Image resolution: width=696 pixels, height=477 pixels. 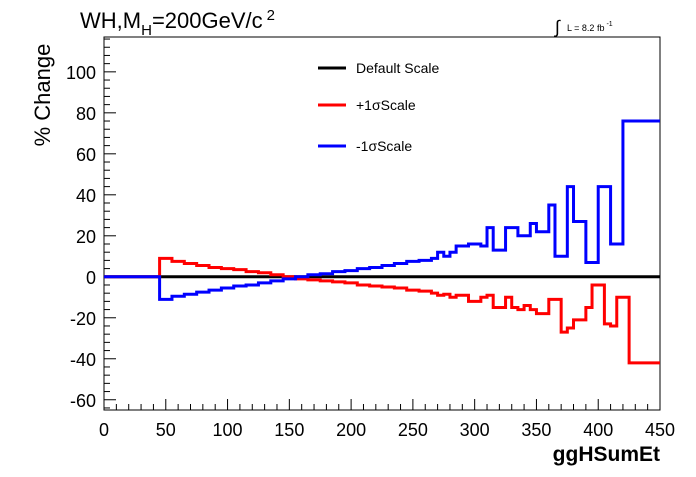 What do you see at coordinates (384, 146) in the screenshot?
I see `legend-label-minus: -1σScale` at bounding box center [384, 146].